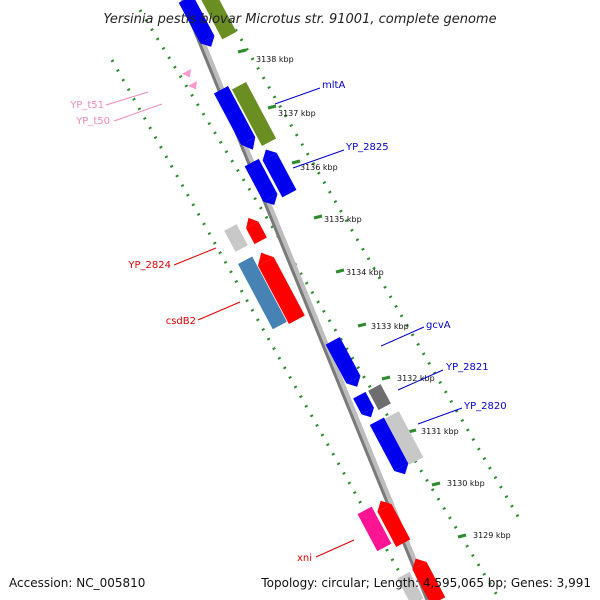 The height and width of the screenshot is (600, 600). What do you see at coordinates (194, 86) in the screenshot?
I see `trna-YP-t50` at bounding box center [194, 86].